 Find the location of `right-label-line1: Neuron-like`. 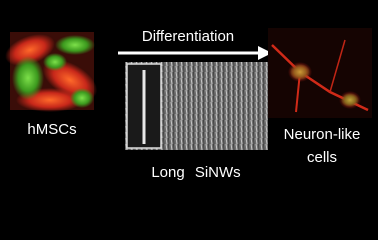

right-label-line1: Neuron-like is located at coordinates (322, 134).